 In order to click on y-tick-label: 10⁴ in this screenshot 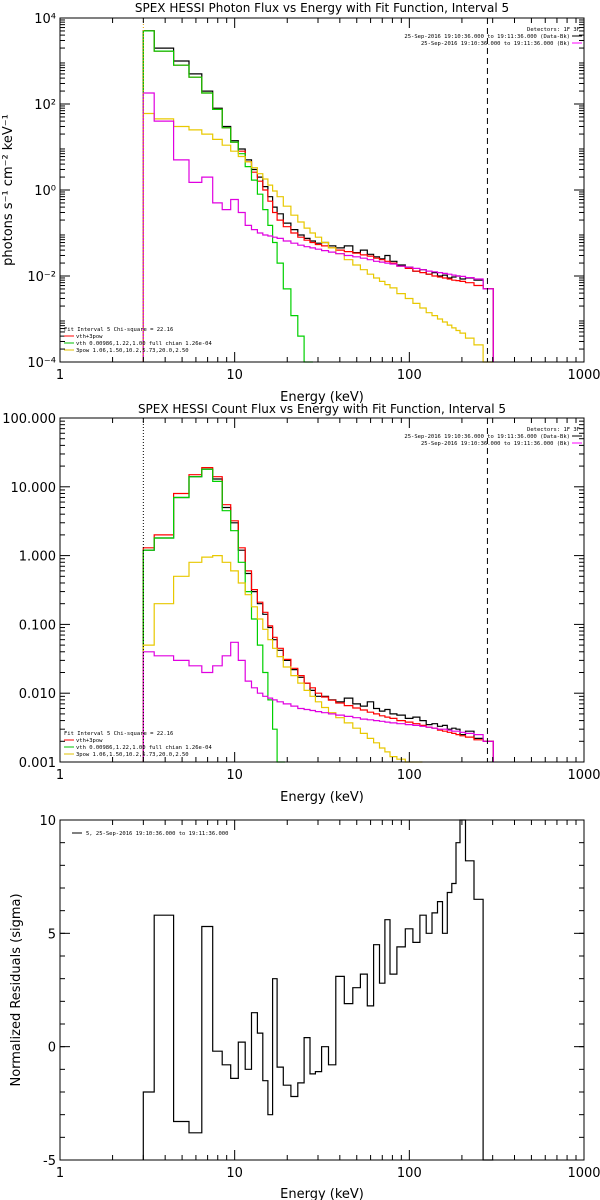, I will do `click(45, 19)`.